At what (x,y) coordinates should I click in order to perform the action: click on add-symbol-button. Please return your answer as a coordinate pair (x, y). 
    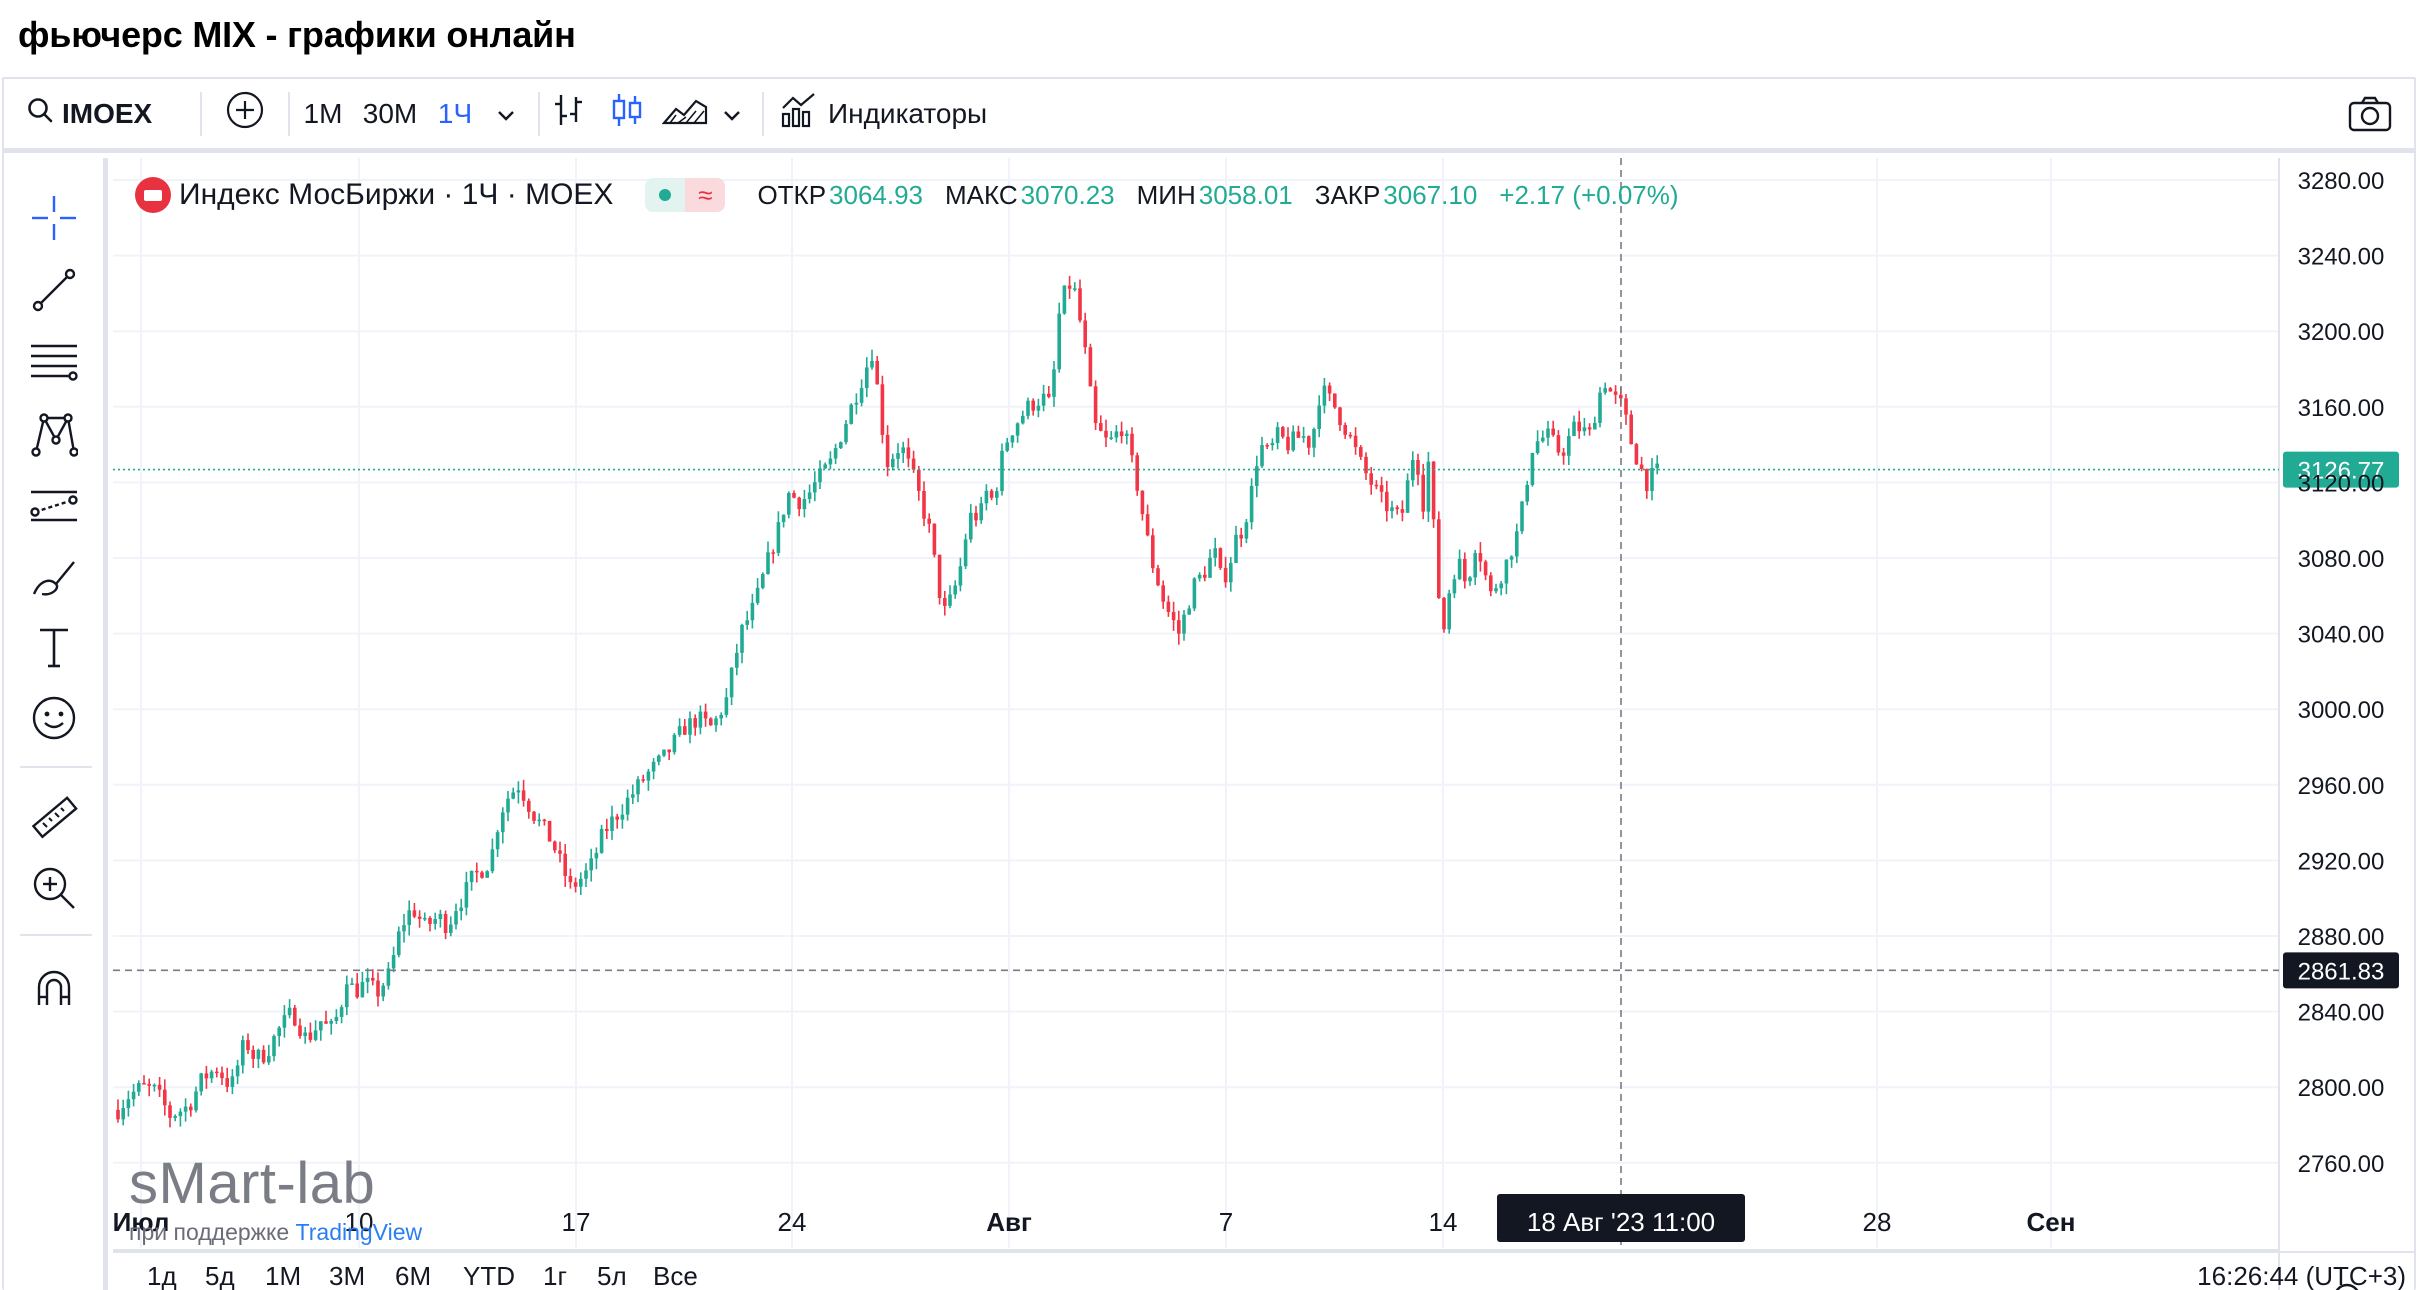
    Looking at the image, I should click on (245, 113).